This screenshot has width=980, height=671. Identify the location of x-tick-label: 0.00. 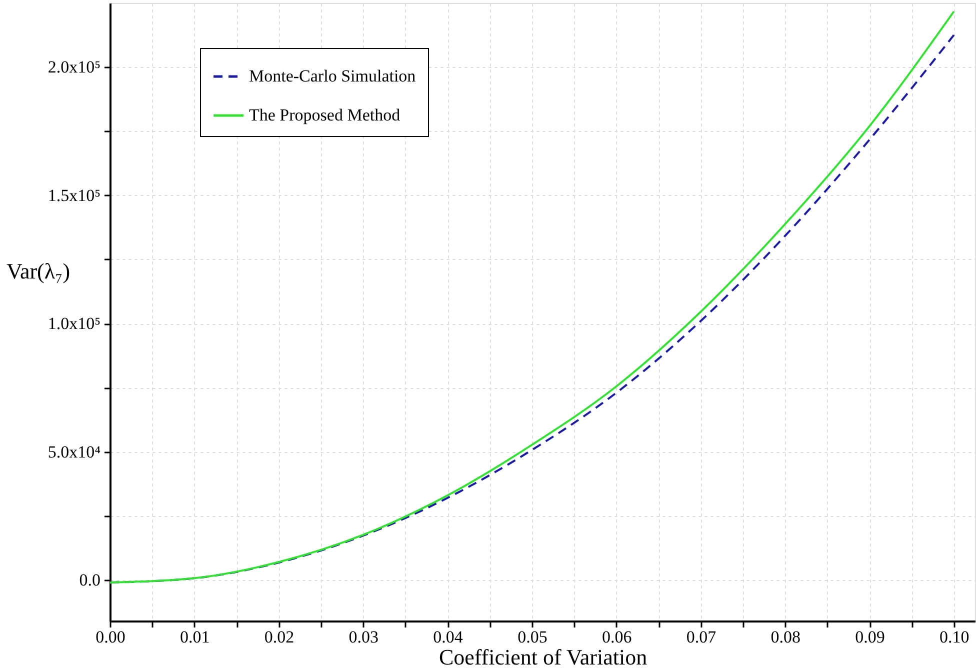
(111, 637).